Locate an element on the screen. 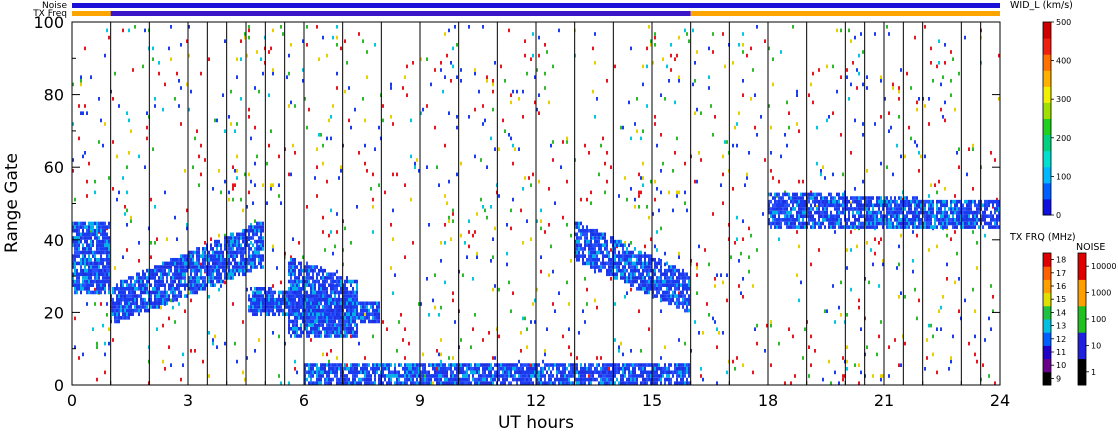 Image resolution: width=1118 pixels, height=439 pixels. txfreq-segment is located at coordinates (400, 13).